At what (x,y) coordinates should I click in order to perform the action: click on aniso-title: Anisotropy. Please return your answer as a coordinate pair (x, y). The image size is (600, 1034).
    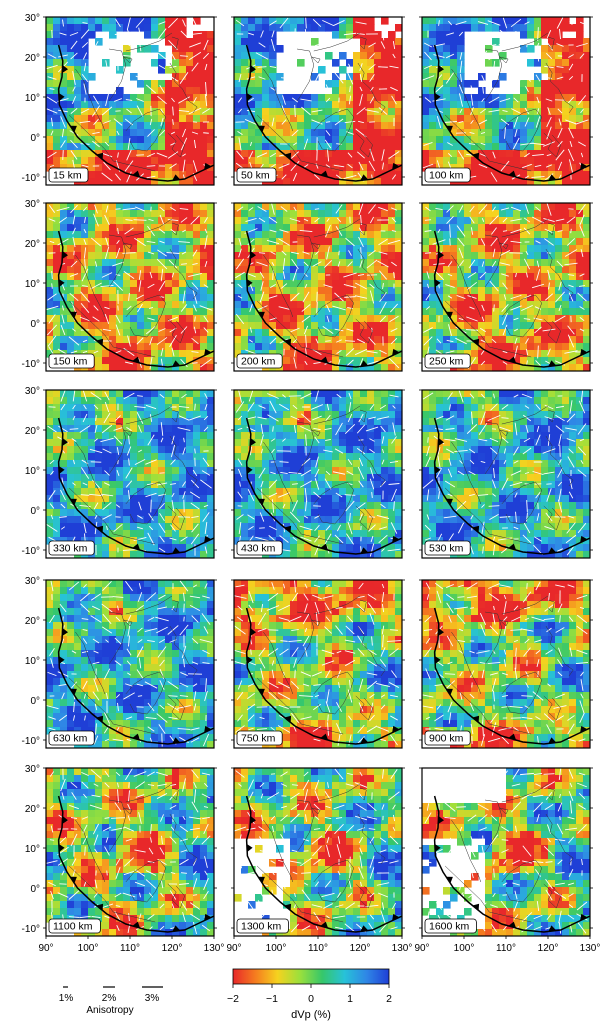
    Looking at the image, I should click on (109, 1010).